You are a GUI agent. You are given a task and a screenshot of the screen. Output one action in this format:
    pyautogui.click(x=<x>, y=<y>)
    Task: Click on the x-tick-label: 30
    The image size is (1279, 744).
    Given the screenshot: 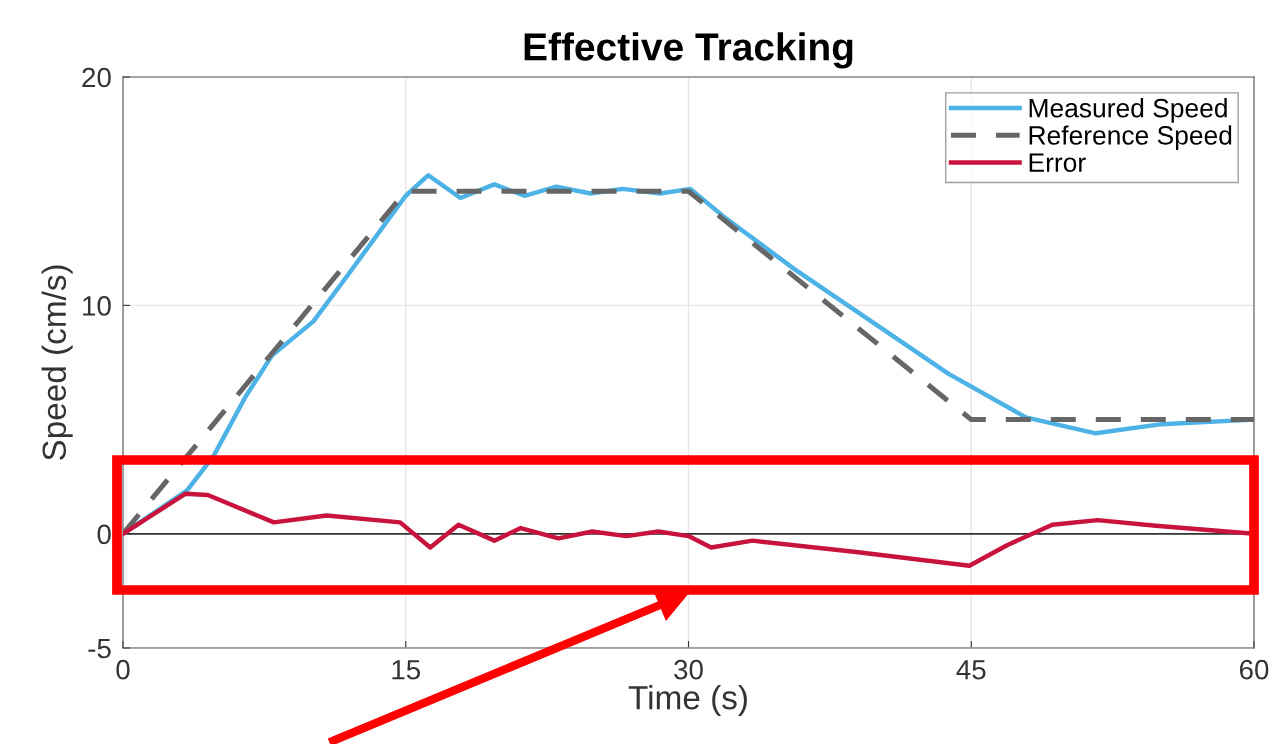 What is the action you would take?
    pyautogui.click(x=688, y=669)
    